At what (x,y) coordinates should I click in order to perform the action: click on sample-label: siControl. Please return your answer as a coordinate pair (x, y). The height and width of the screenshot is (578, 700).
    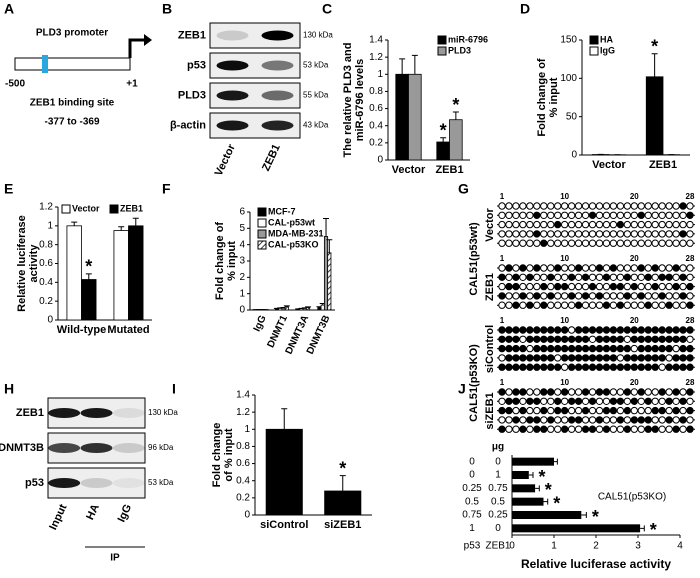
    Looking at the image, I should click on (490, 349).